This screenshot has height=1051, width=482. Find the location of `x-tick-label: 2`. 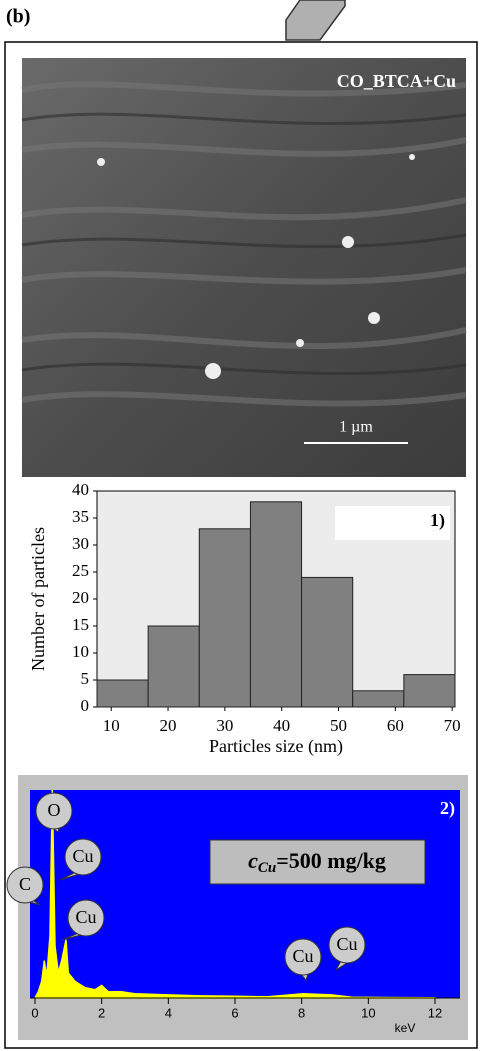

x-tick-label: 2 is located at coordinates (101, 1012).